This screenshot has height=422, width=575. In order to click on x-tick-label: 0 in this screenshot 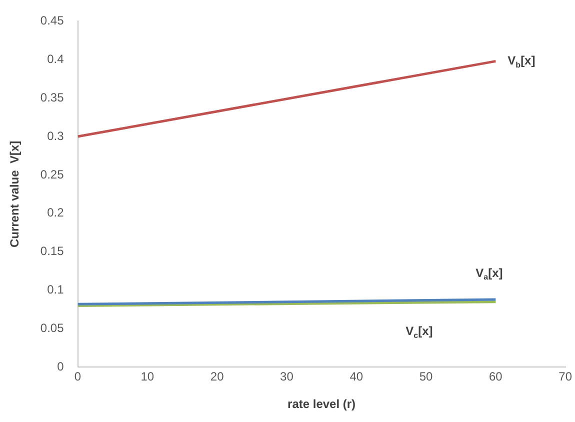, I will do `click(78, 377)`.